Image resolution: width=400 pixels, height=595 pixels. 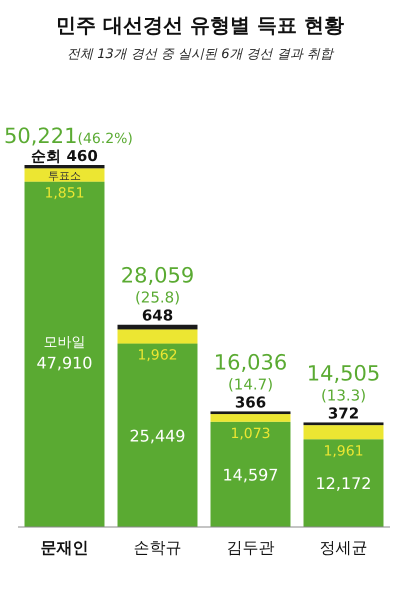 What do you see at coordinates (68, 136) in the screenshot?
I see `total-label: 50,221(46.2%)` at bounding box center [68, 136].